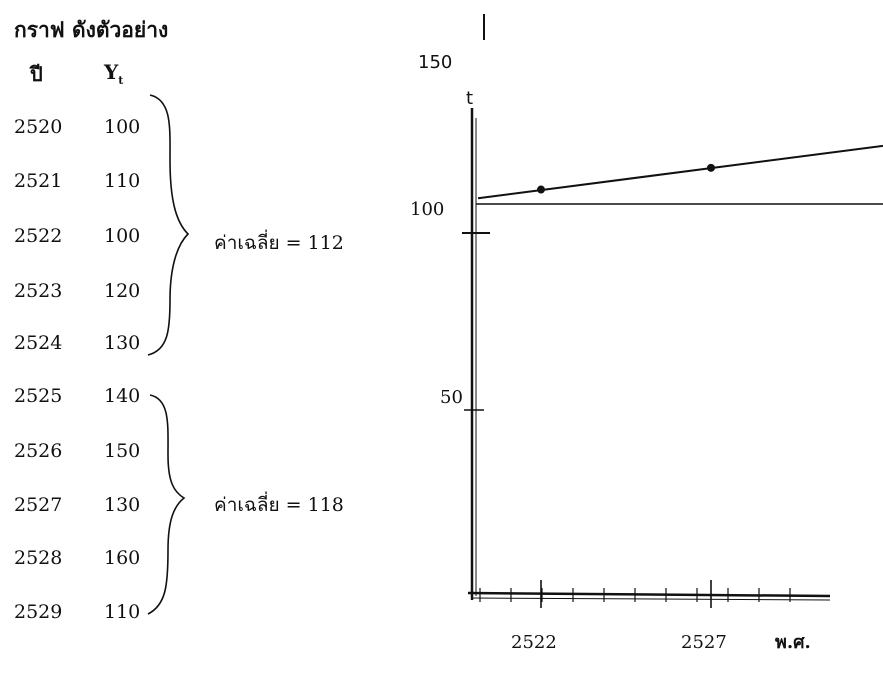 This screenshot has height=678, width=883. Describe the element at coordinates (649, 594) in the screenshot. I see `x-axis` at that location.